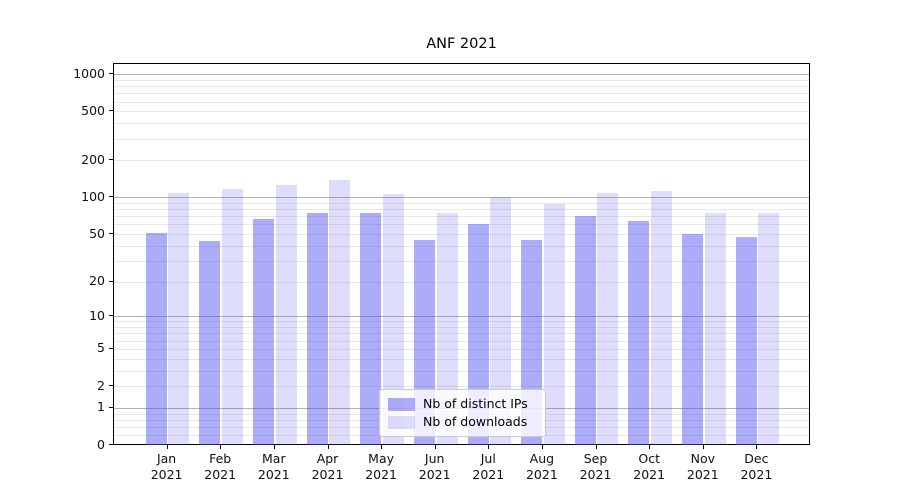  I want to click on legend-item-downloads: Nb of downloads, so click(466, 422).